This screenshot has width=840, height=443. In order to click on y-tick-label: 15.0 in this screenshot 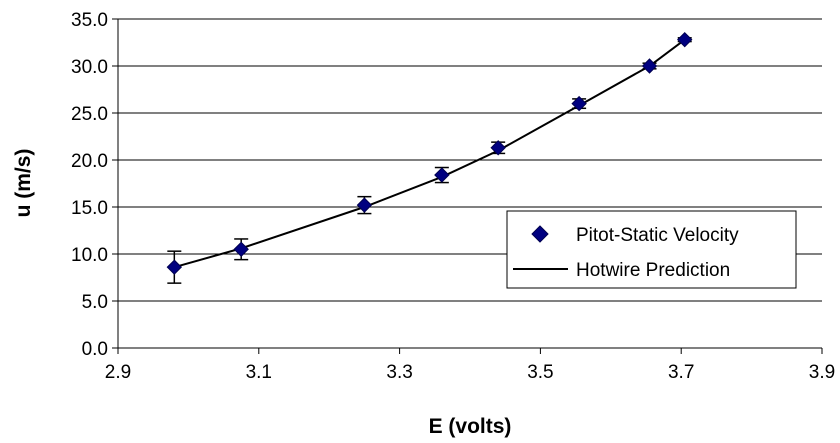, I will do `click(89, 208)`.